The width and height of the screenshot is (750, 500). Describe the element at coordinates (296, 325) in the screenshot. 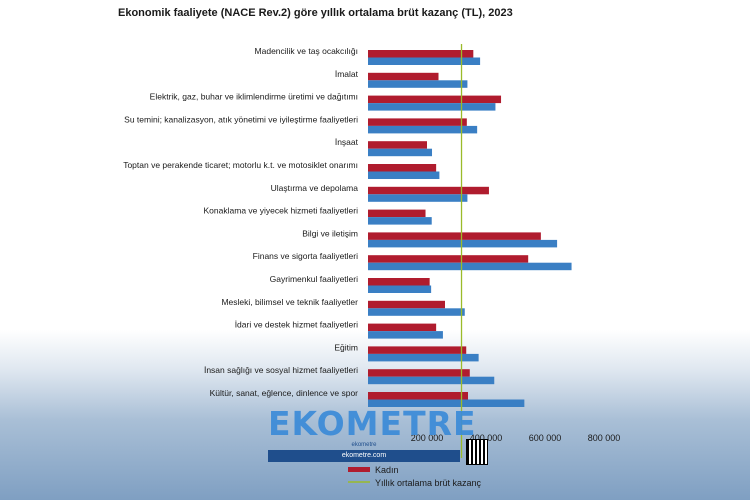

I see `category-label: İdari ve destek hizmet faaliyetleri` at that location.